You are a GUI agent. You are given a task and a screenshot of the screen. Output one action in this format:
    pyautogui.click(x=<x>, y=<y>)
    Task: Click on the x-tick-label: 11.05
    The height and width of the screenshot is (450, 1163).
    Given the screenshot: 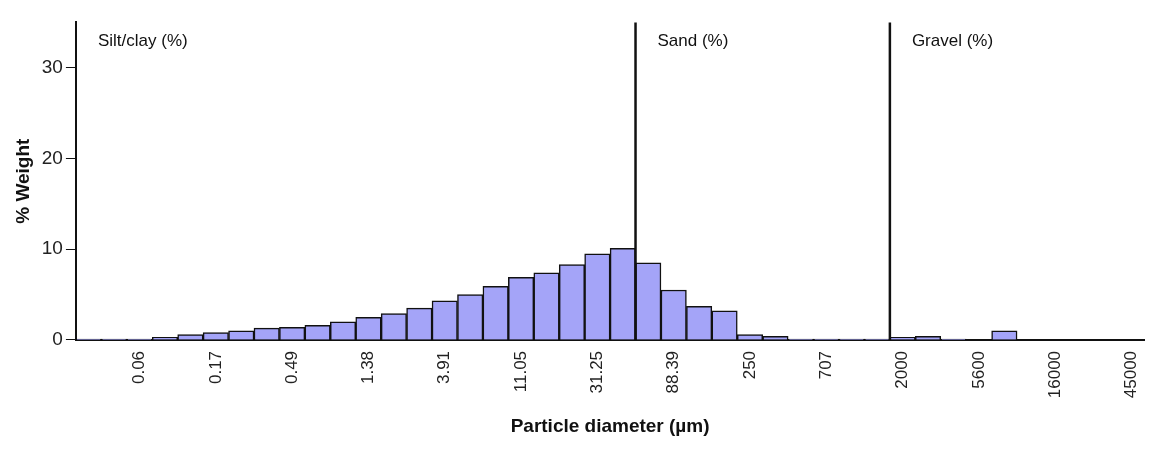 What is the action you would take?
    pyautogui.click(x=520, y=371)
    